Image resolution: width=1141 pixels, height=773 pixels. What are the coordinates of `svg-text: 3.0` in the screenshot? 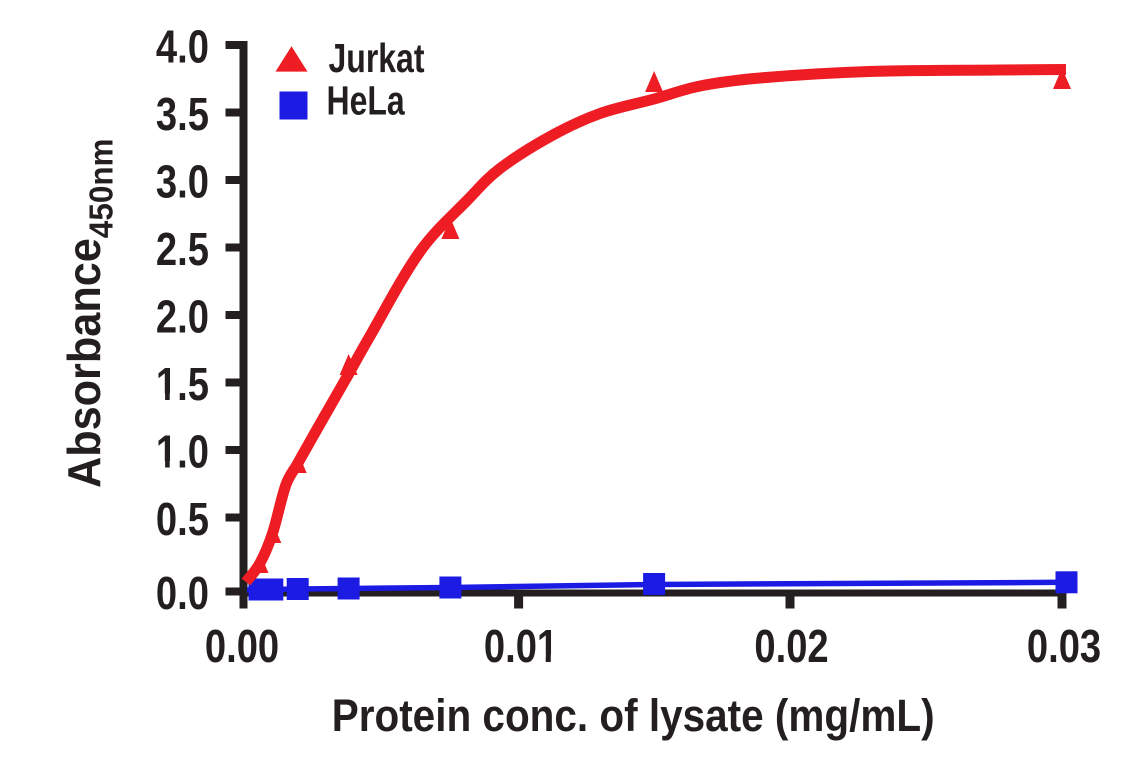 It's located at (182, 181).